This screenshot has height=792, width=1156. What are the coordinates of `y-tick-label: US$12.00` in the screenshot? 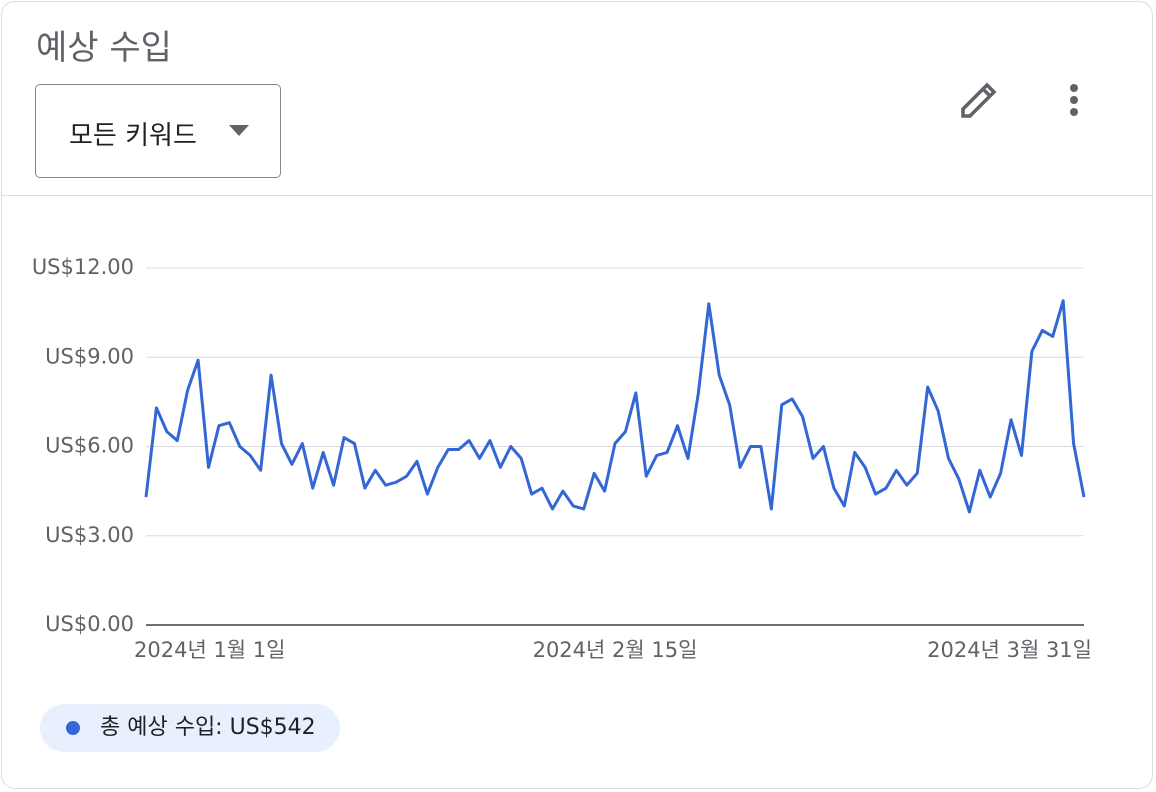 It's located at (83, 267).